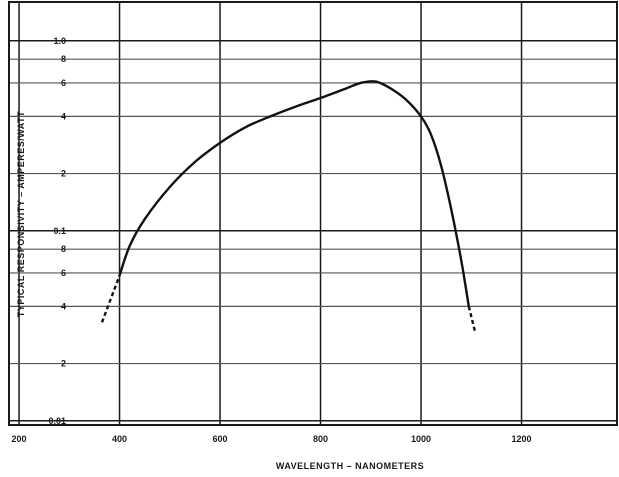 Image resolution: width=619 pixels, height=477 pixels. I want to click on x-tick-label: 800, so click(320, 439).